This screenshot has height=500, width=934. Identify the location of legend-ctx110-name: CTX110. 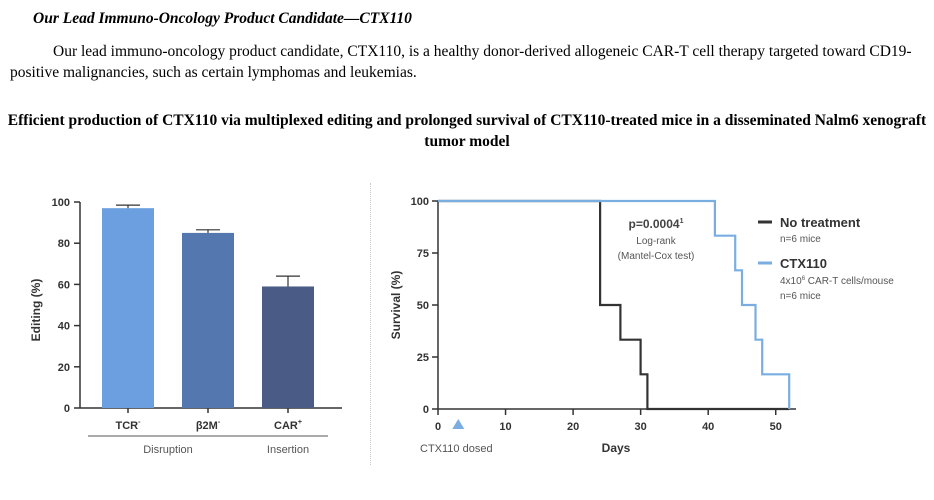
(803, 263).